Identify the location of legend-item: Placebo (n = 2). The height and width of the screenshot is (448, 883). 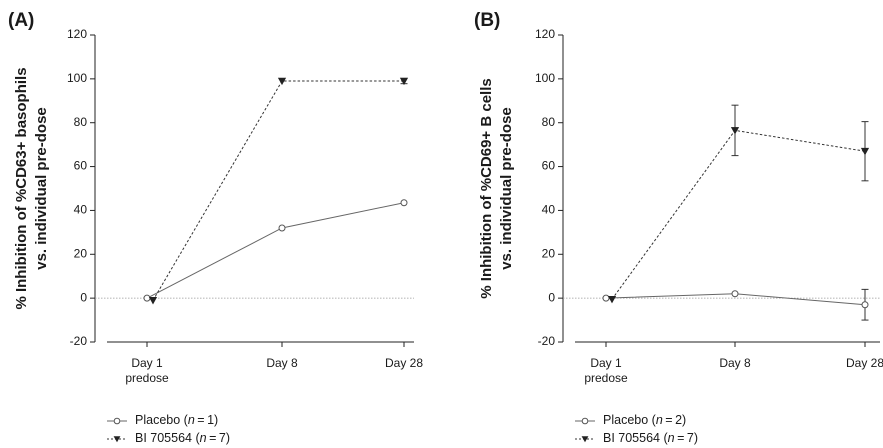
(630, 420).